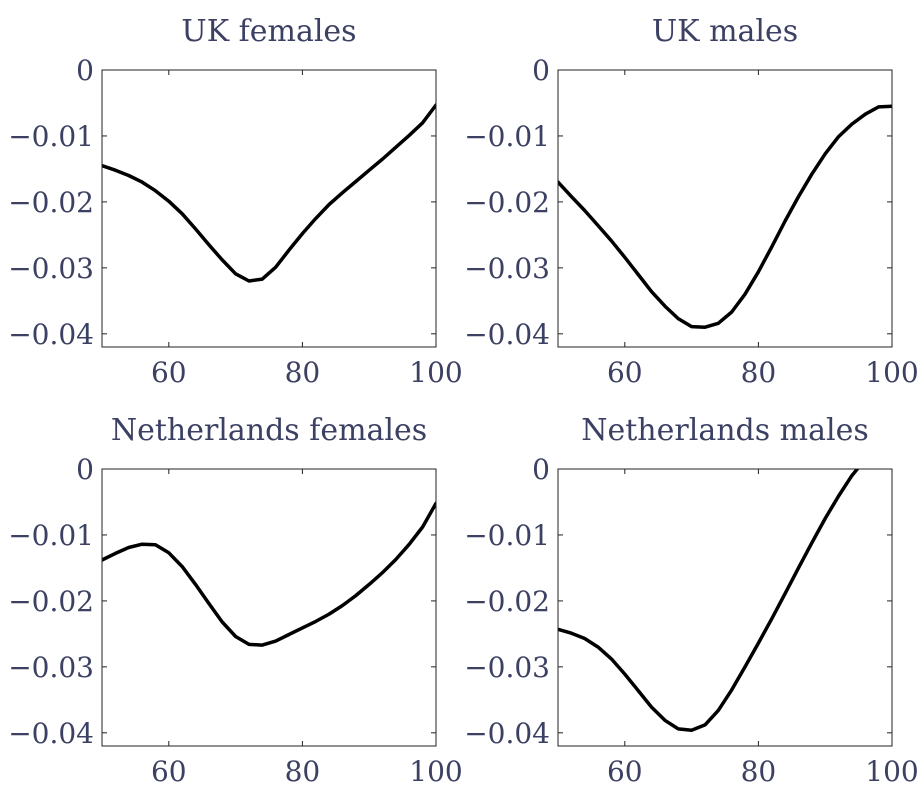 This screenshot has height=792, width=924. What do you see at coordinates (625, 372) in the screenshot?
I see `uk-males-xtick-label-0: 60` at bounding box center [625, 372].